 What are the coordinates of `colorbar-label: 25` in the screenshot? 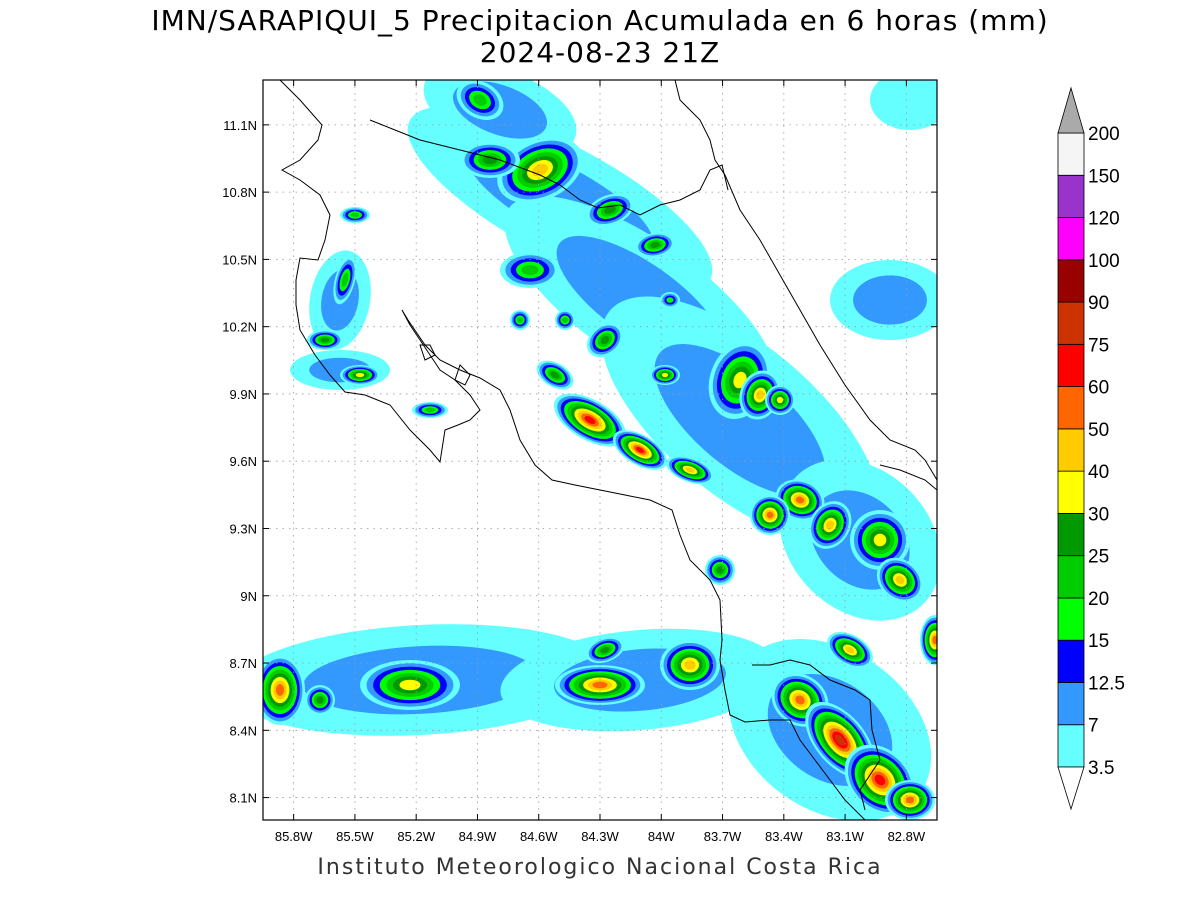 It's located at (1098, 557).